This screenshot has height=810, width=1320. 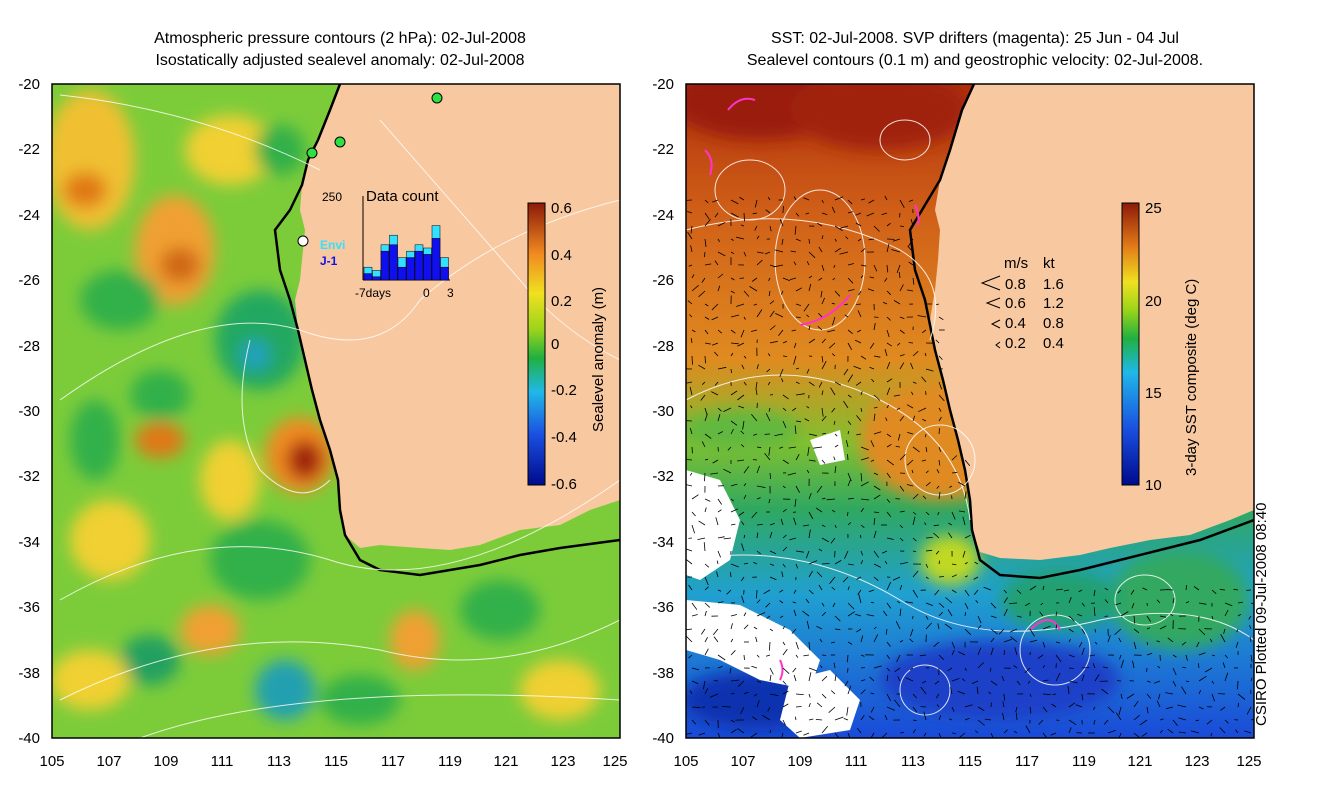 What do you see at coordinates (450, 293) in the screenshot?
I see `inset-x-label-end: 3` at bounding box center [450, 293].